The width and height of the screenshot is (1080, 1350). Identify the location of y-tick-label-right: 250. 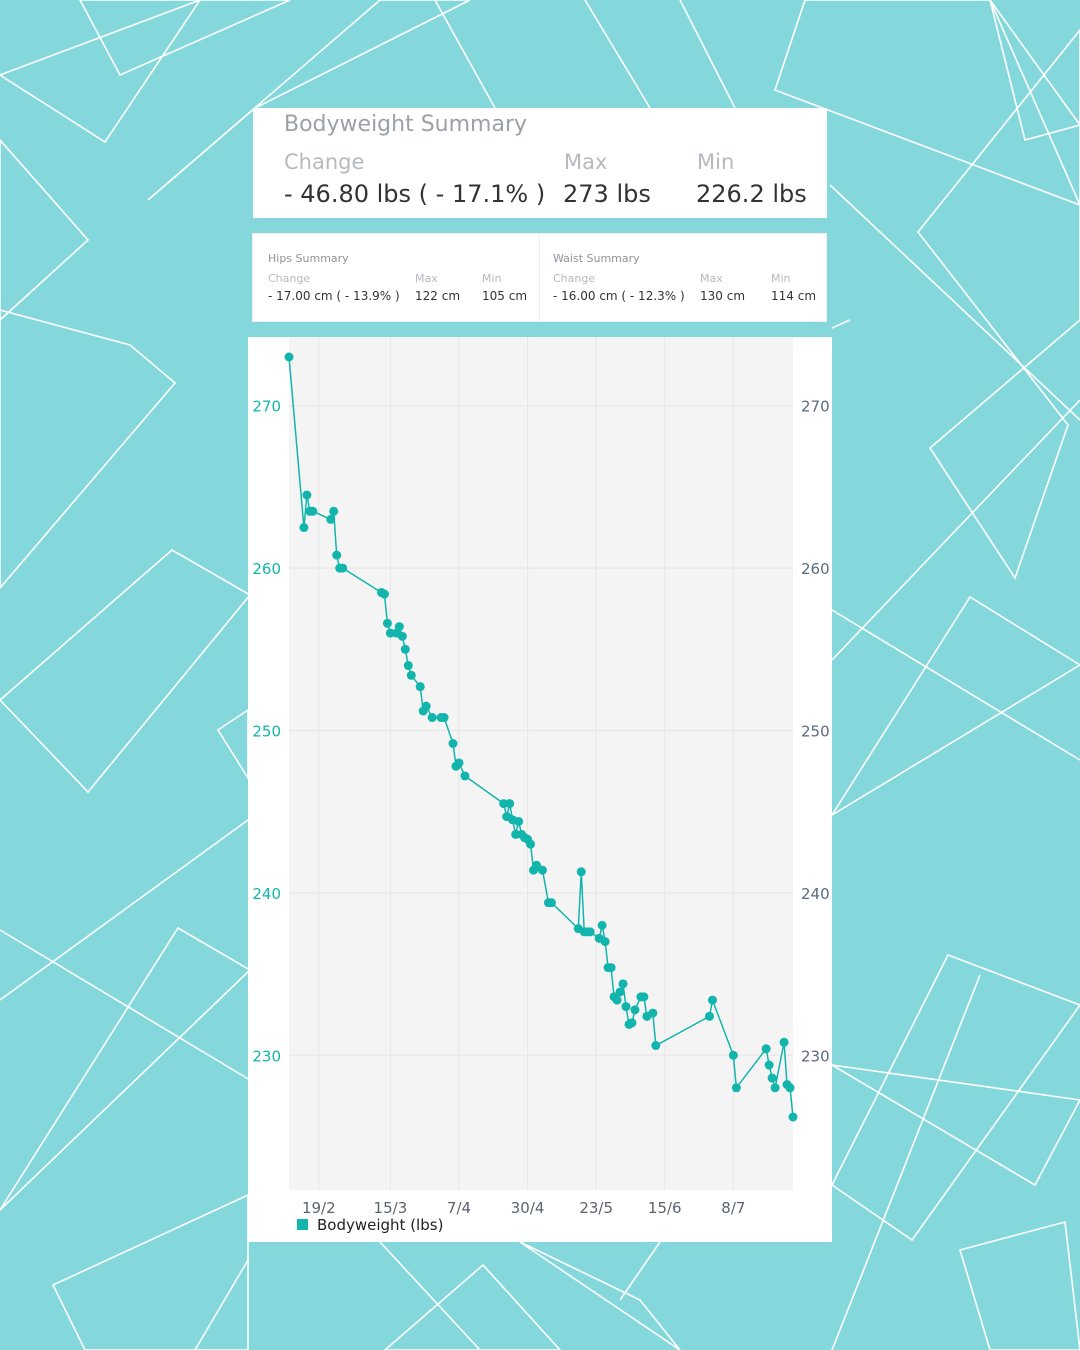
(815, 732).